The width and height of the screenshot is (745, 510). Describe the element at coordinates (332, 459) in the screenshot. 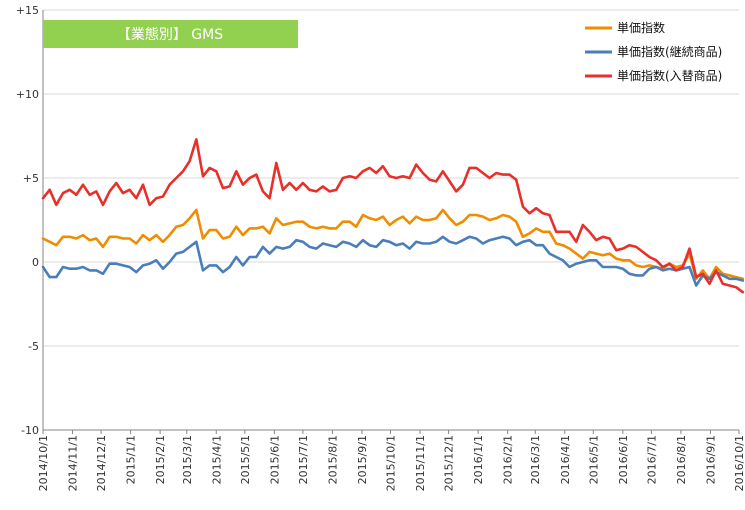

I see `x-tick-label: 2015/8/1` at that location.